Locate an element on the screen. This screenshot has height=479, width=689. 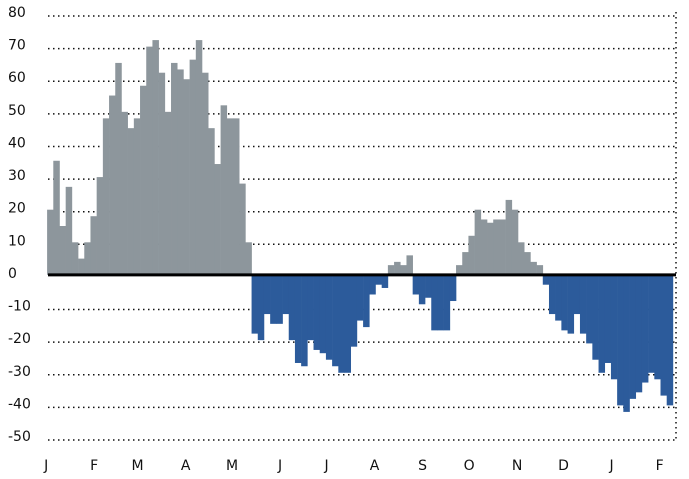
y-tick-label: 70 is located at coordinates (17, 46).